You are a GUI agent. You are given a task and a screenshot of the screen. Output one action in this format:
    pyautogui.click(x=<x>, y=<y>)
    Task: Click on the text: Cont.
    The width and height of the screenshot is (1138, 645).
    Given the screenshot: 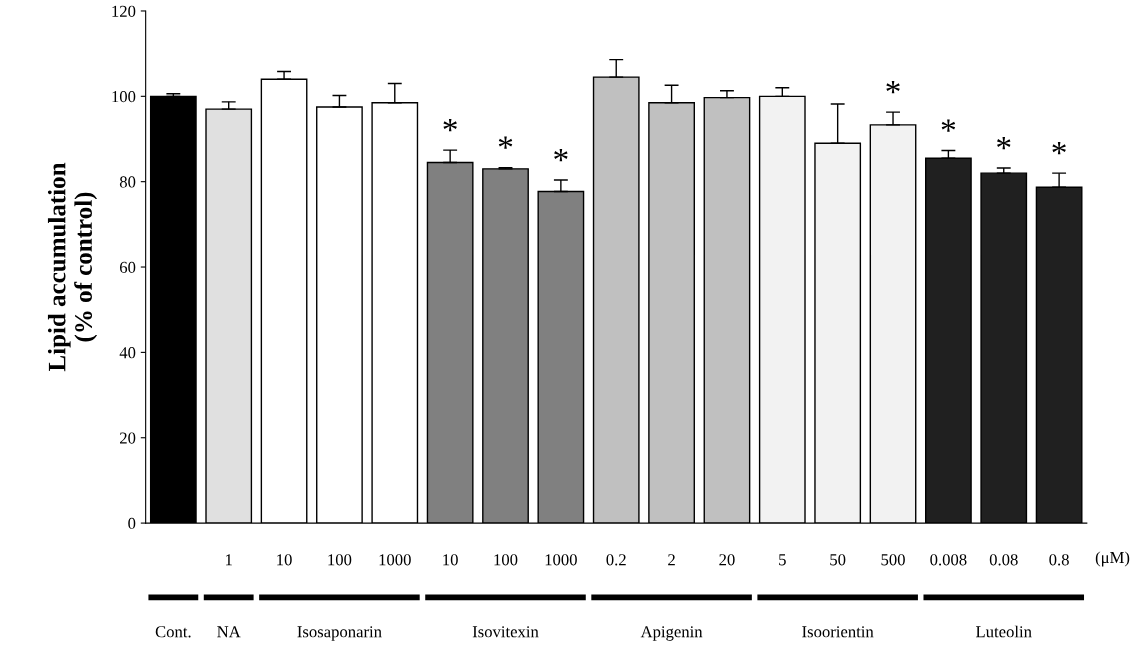 What is the action you would take?
    pyautogui.click(x=173, y=632)
    